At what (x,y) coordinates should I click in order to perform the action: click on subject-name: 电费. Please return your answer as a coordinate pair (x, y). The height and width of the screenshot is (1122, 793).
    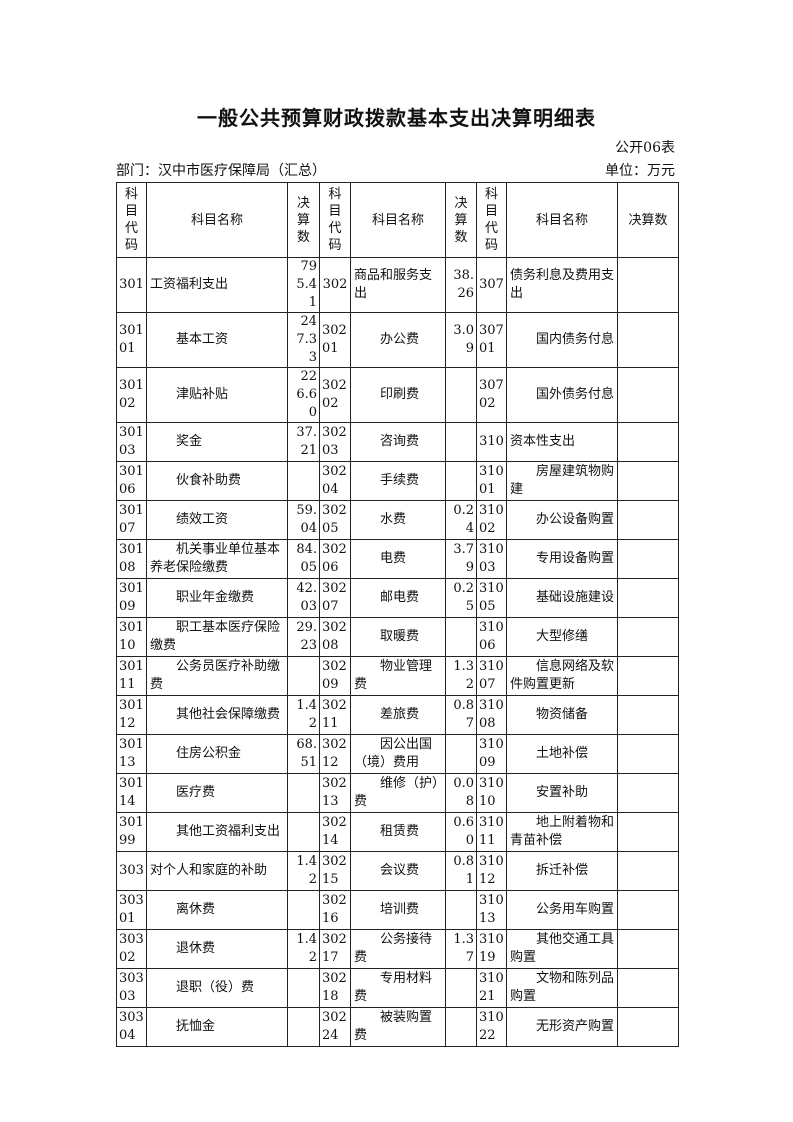
    Looking at the image, I should click on (398, 559).